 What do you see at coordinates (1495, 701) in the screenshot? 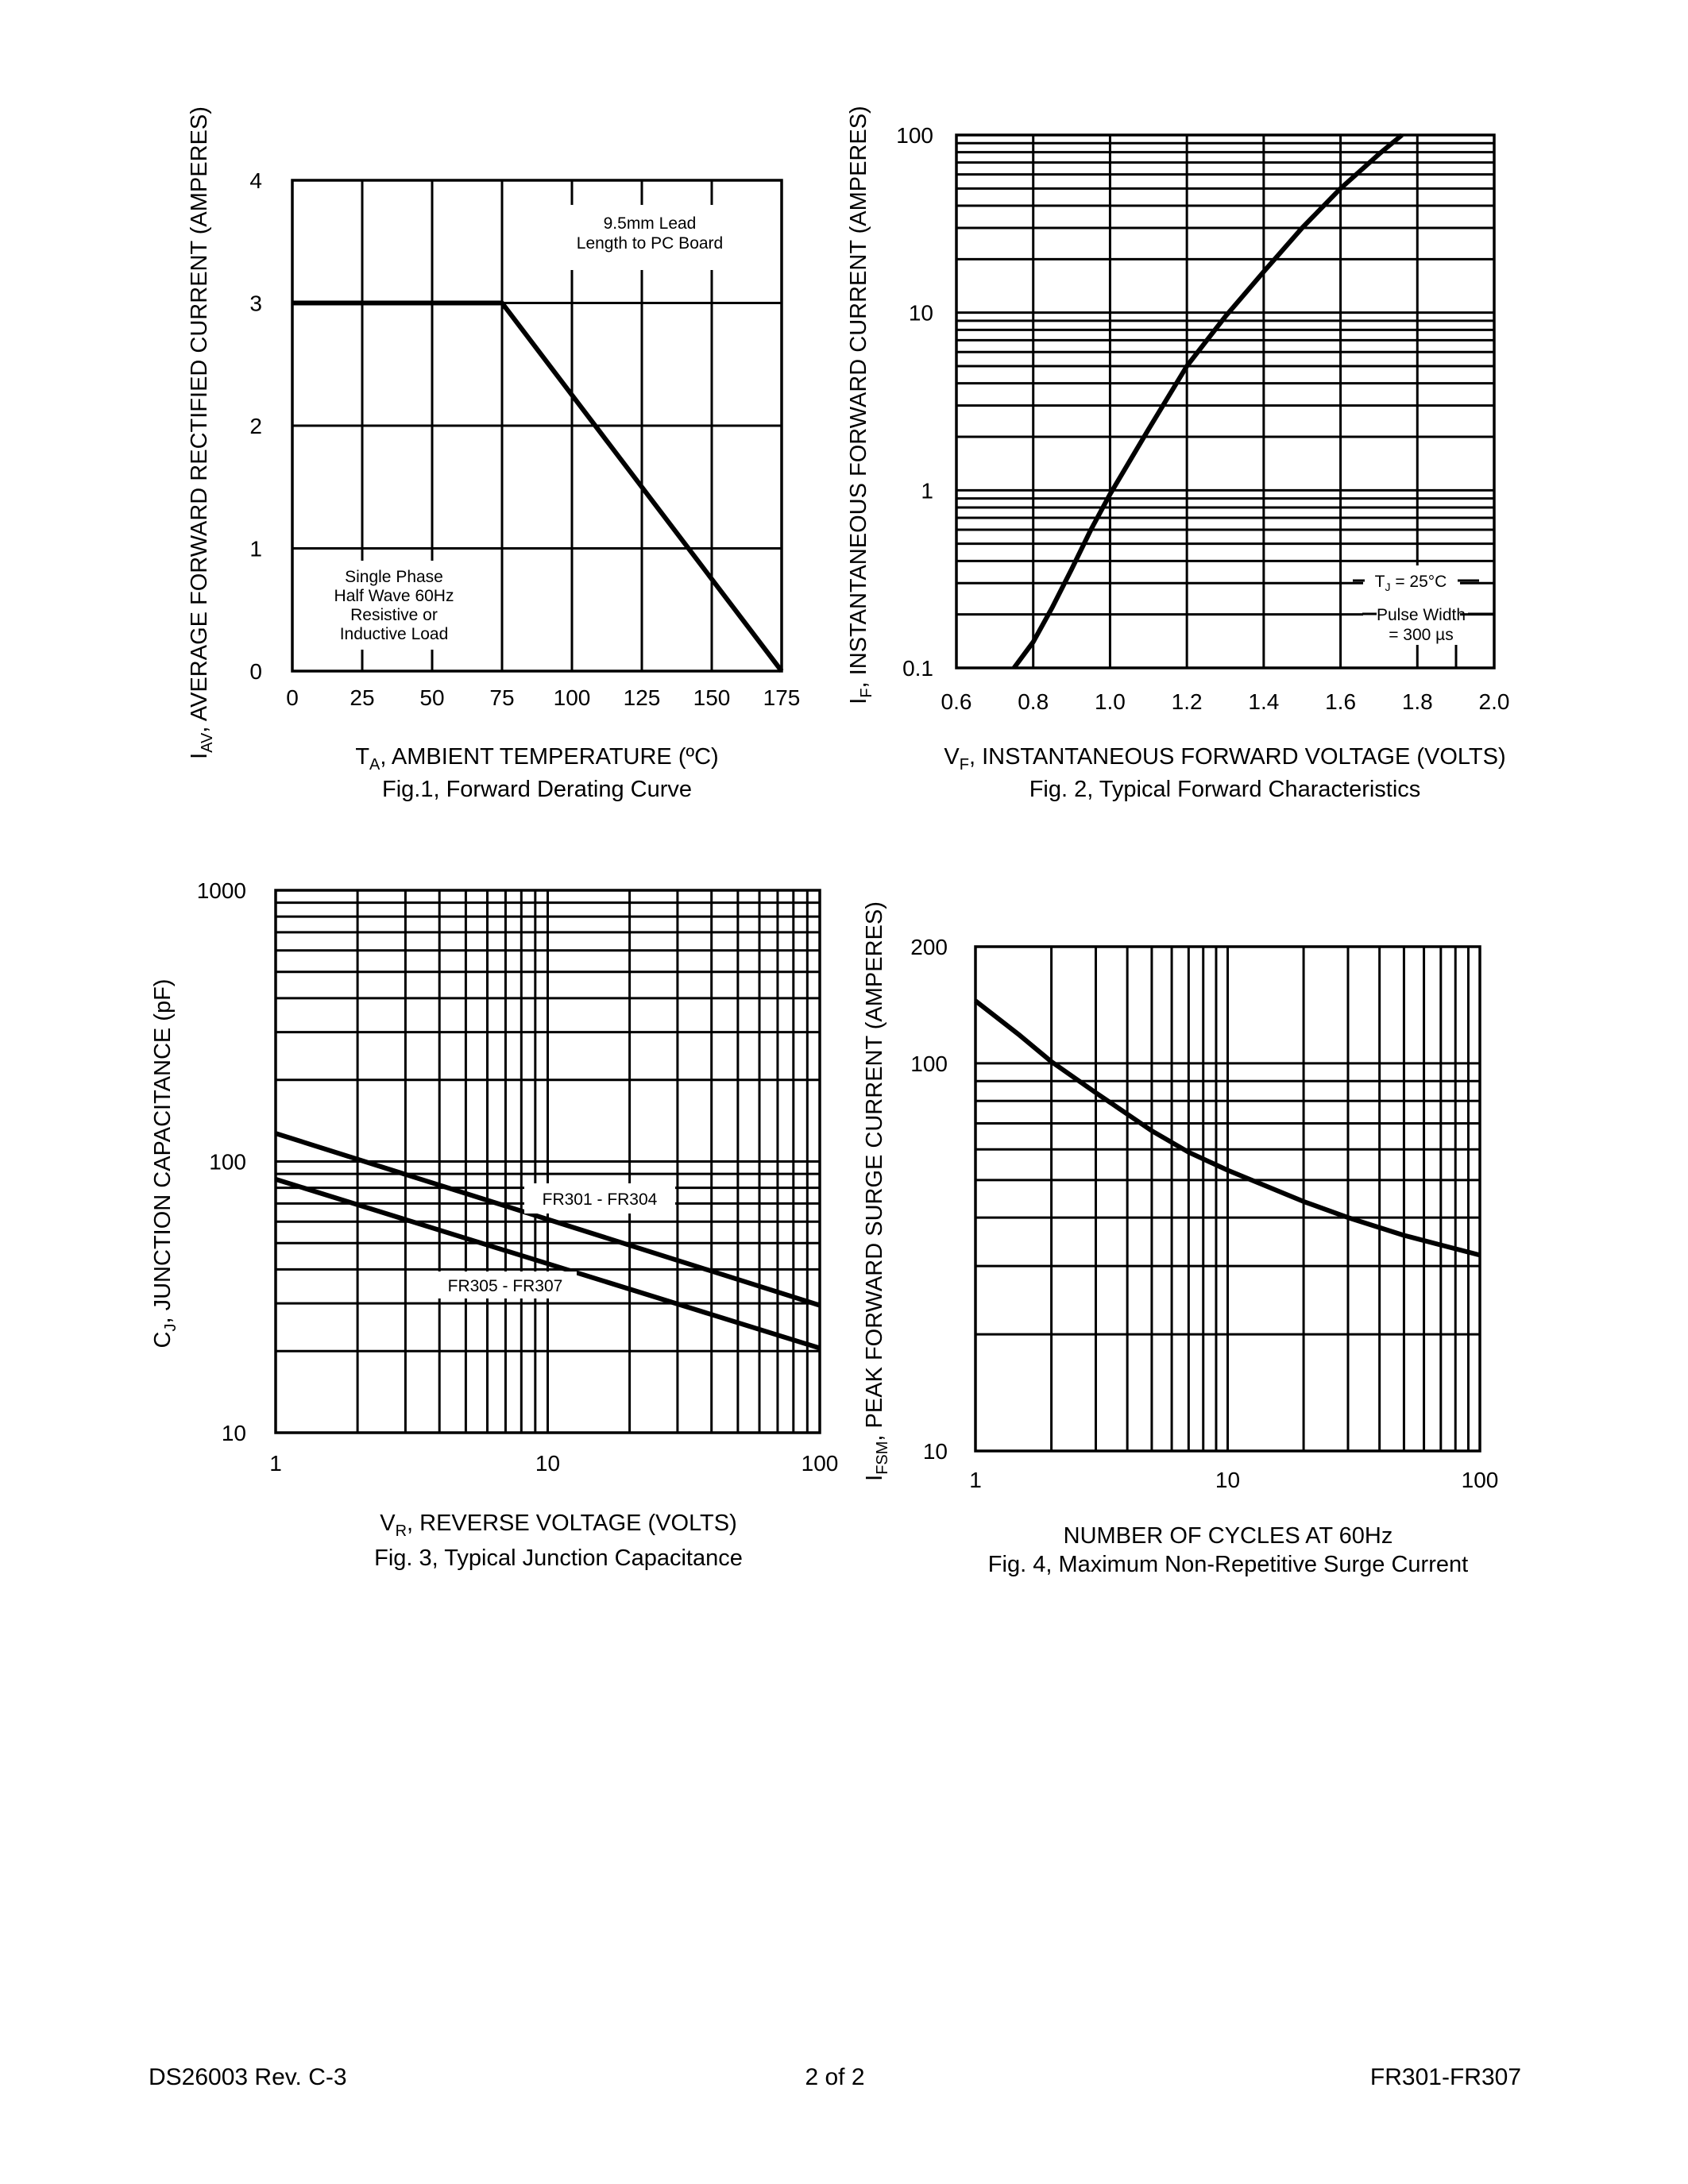
I see `x-tick-label: 2.0` at bounding box center [1495, 701].